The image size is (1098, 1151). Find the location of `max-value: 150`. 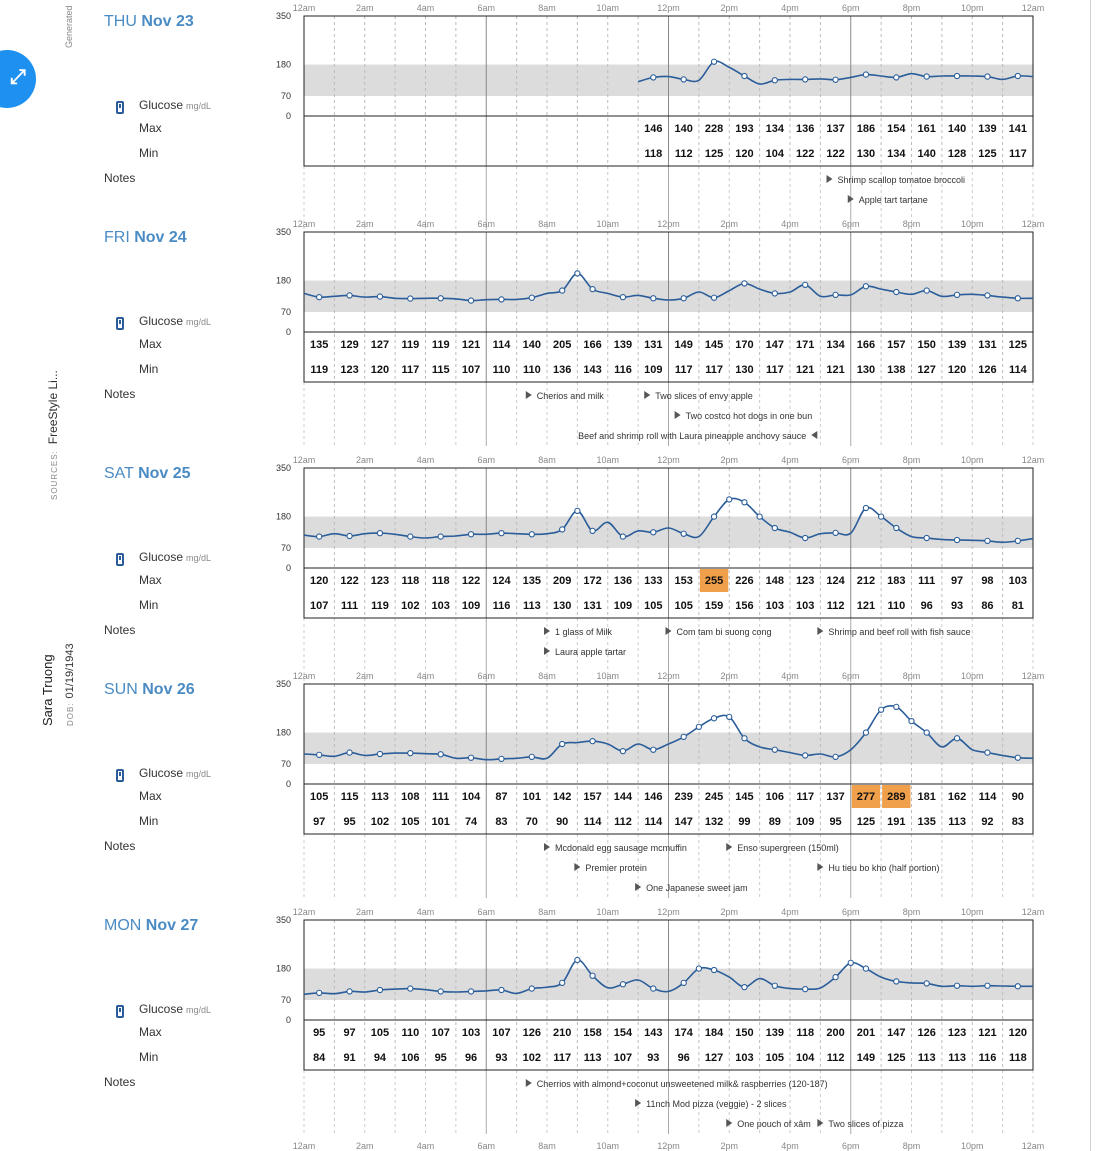

max-value: 150 is located at coordinates (744, 1033).